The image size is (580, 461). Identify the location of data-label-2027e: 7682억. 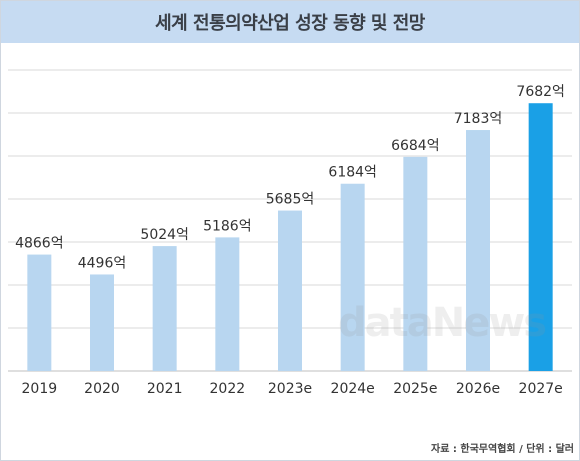
(540, 92).